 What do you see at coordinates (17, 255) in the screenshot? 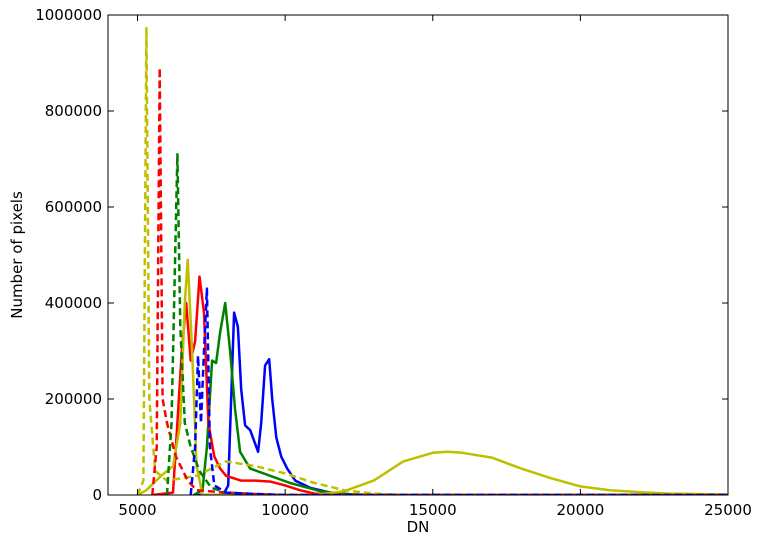
I see `y-axis-label: Number of pixels` at bounding box center [17, 255].